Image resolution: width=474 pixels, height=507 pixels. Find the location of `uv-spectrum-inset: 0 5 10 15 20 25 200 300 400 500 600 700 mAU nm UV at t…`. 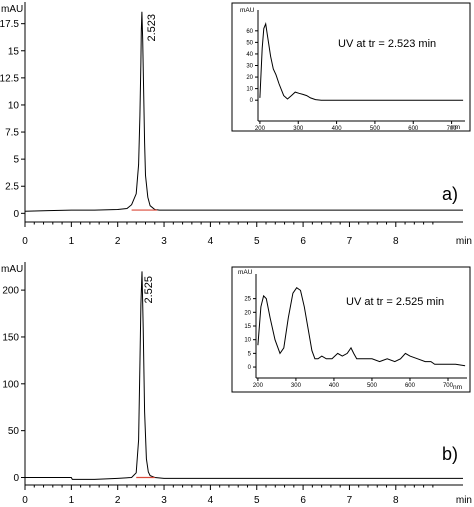

uv-spectrum-inset: 0 5 10 15 20 25 200 300 400 500 600 700 mAU nm UV at t… is located at coordinates (351, 329).